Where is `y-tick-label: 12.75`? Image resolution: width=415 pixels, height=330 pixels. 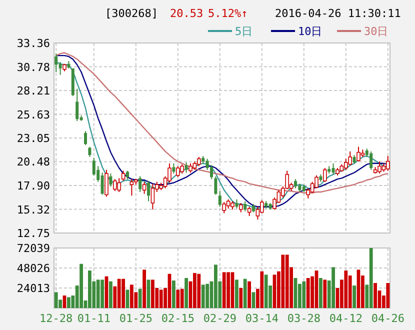 y-tick-label: 12.75 is located at coordinates (33, 233).